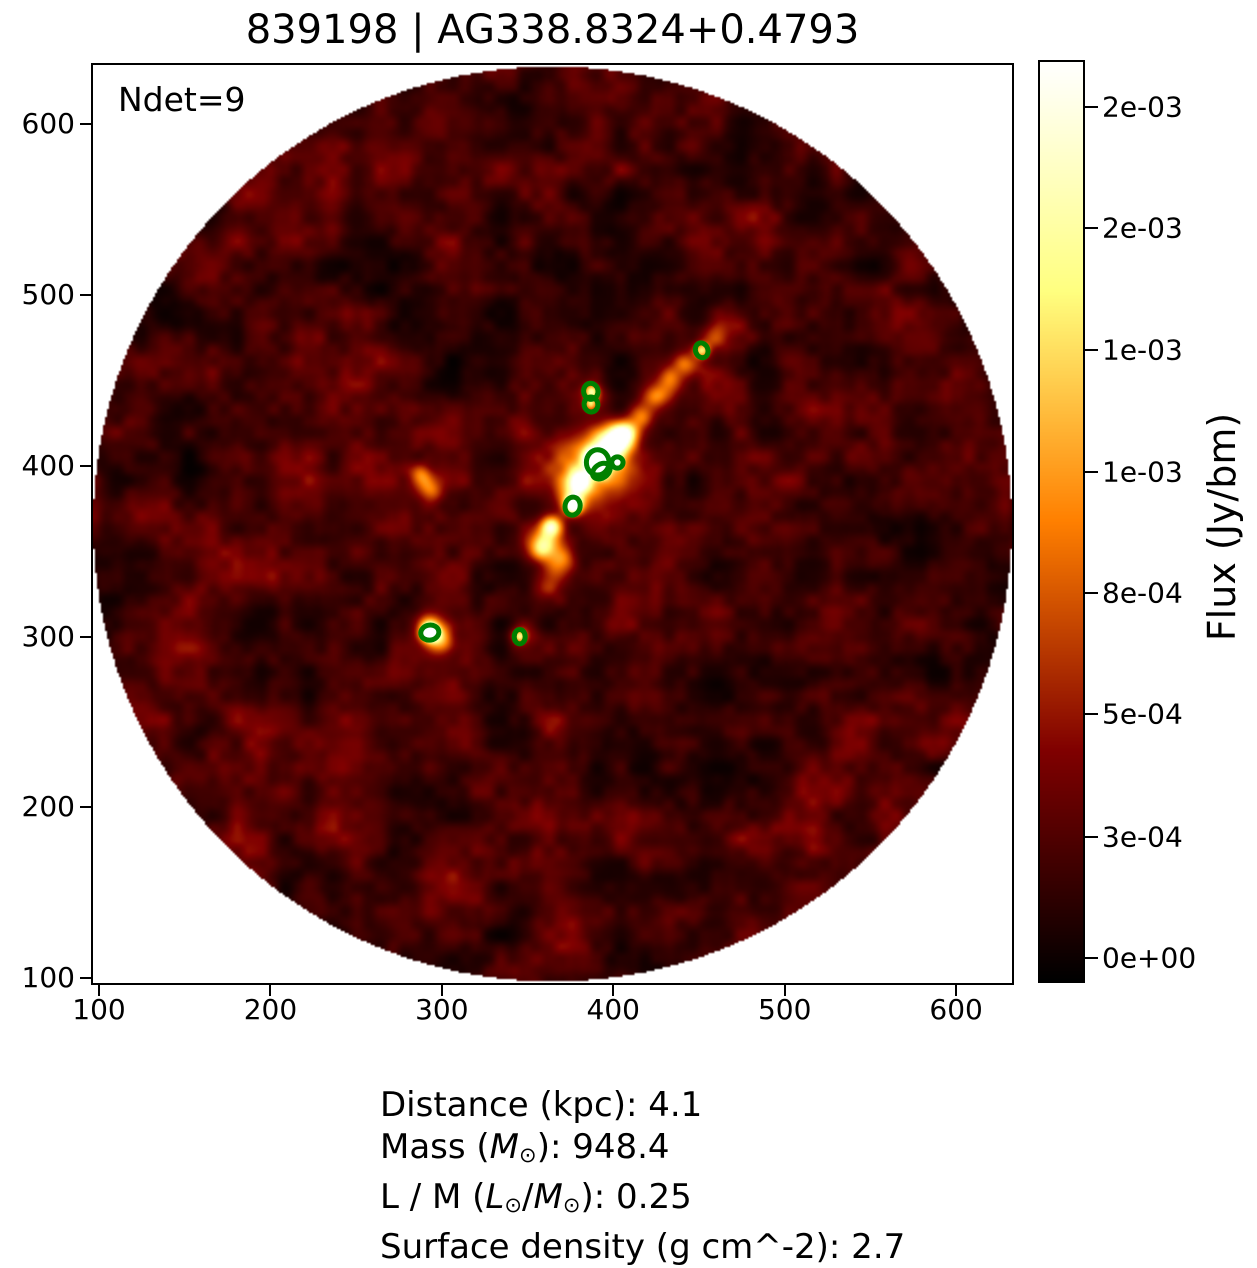  Describe the element at coordinates (270, 1009) in the screenshot. I see `x-tick-label: 200` at that location.